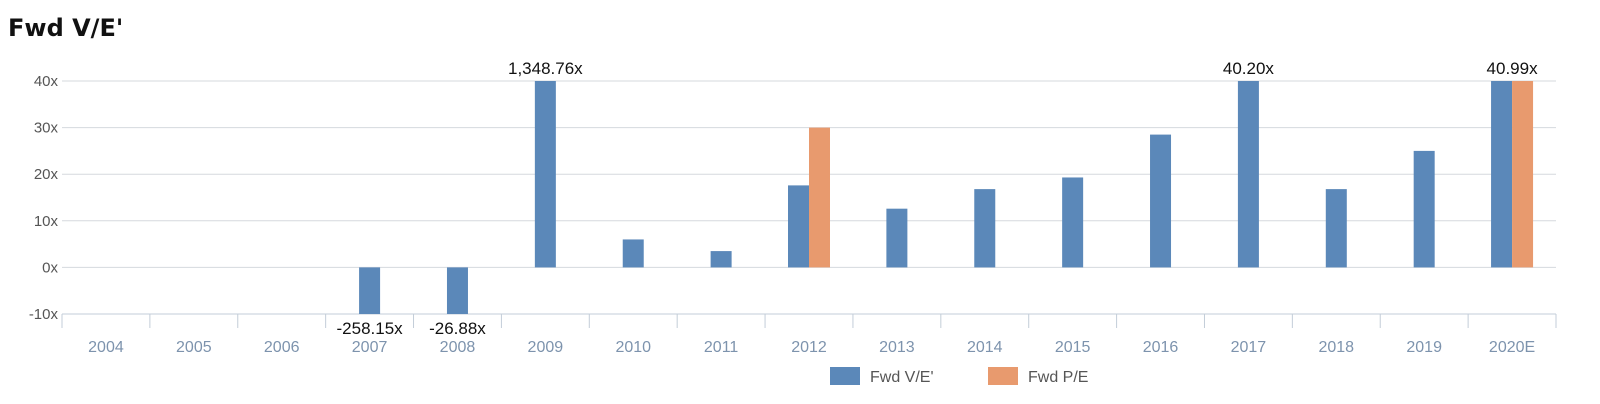 The image size is (1600, 404). Describe the element at coordinates (106, 347) in the screenshot. I see `x-tick-label: 2004` at that location.